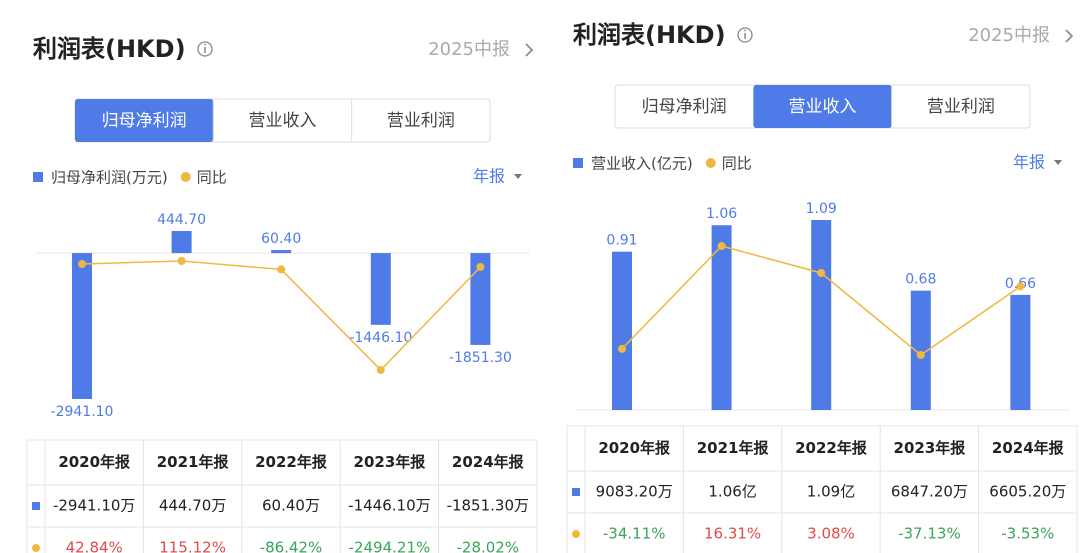 The width and height of the screenshot is (1080, 553). What do you see at coordinates (1027, 534) in the screenshot?
I see `table-cell: -3.53%` at bounding box center [1027, 534].